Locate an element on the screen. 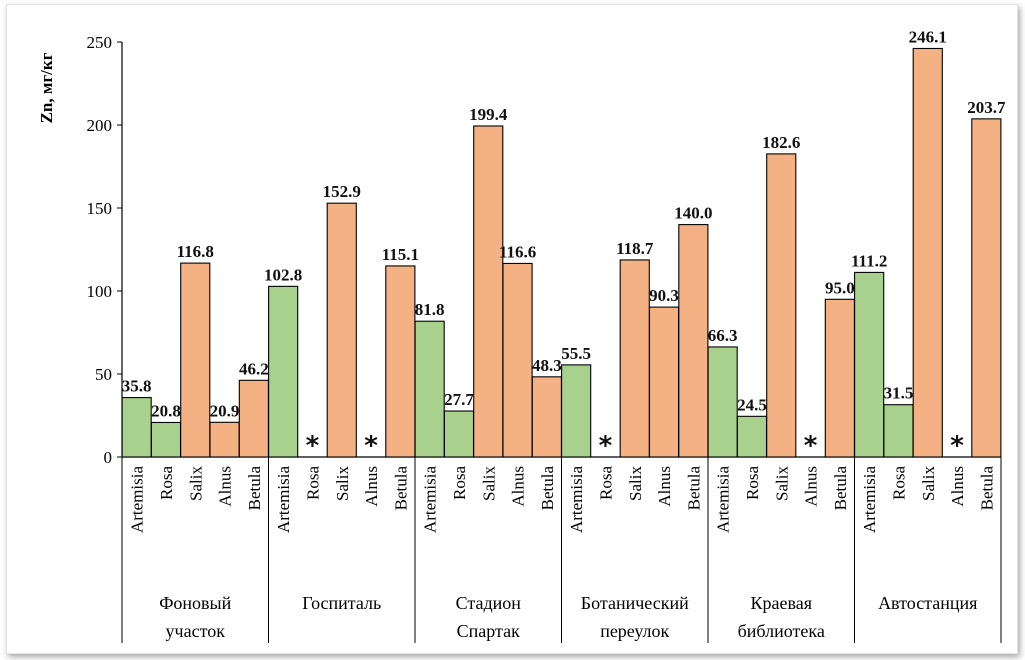  data-label: 48.3 is located at coordinates (547, 365).